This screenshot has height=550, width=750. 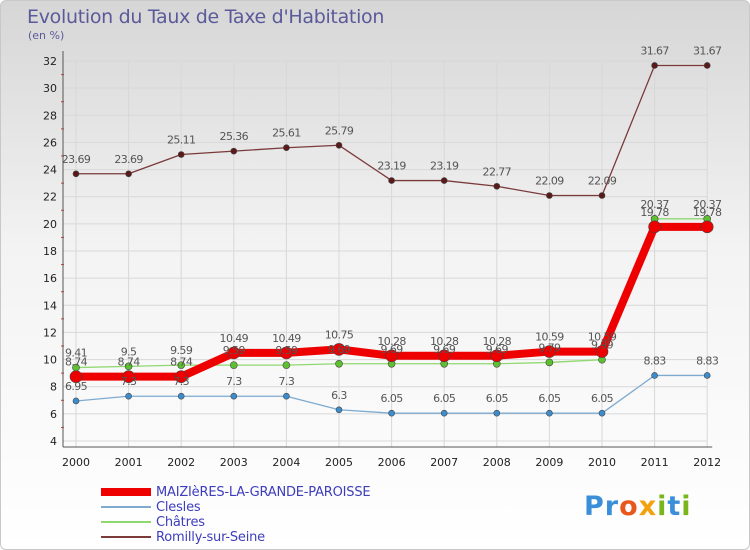 I want to click on logo-letter: o, so click(x=629, y=506).